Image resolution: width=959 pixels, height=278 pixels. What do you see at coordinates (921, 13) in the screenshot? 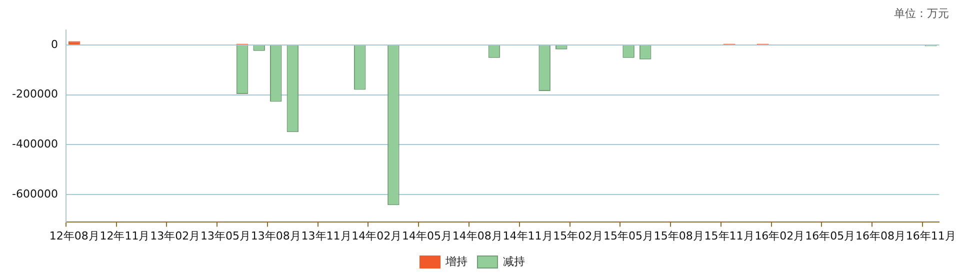
I see `text: 单位：万元` at bounding box center [921, 13].